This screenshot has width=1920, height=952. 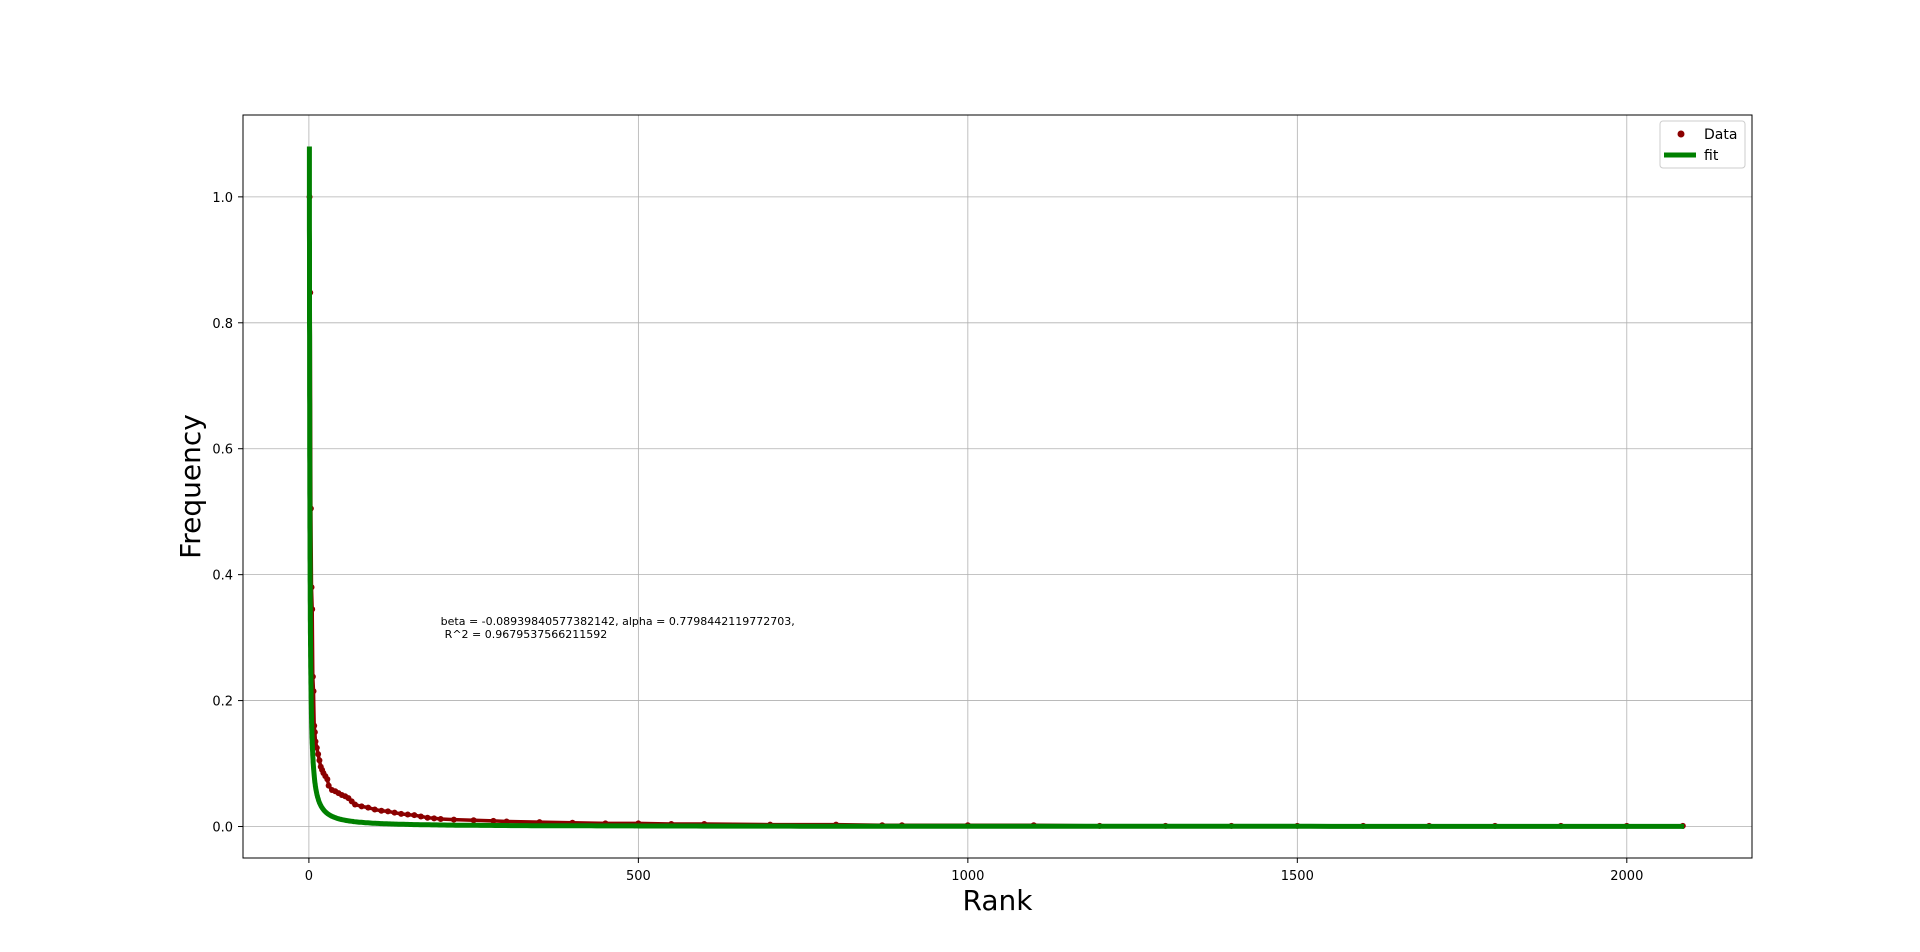 I want to click on x-tick-labels: 0 500 1000 1500 2000, so click(x=974, y=876).